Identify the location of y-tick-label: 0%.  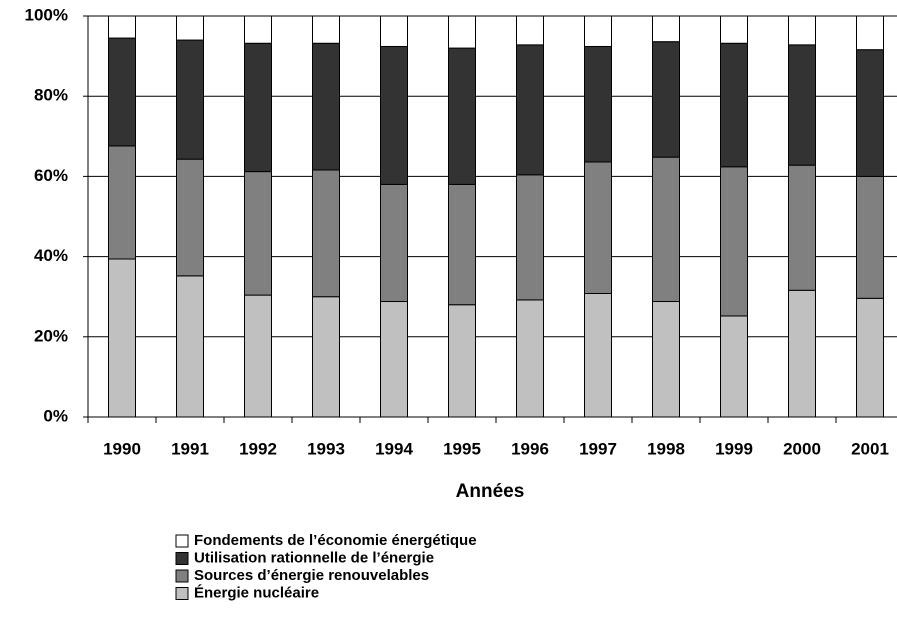
(55, 415).